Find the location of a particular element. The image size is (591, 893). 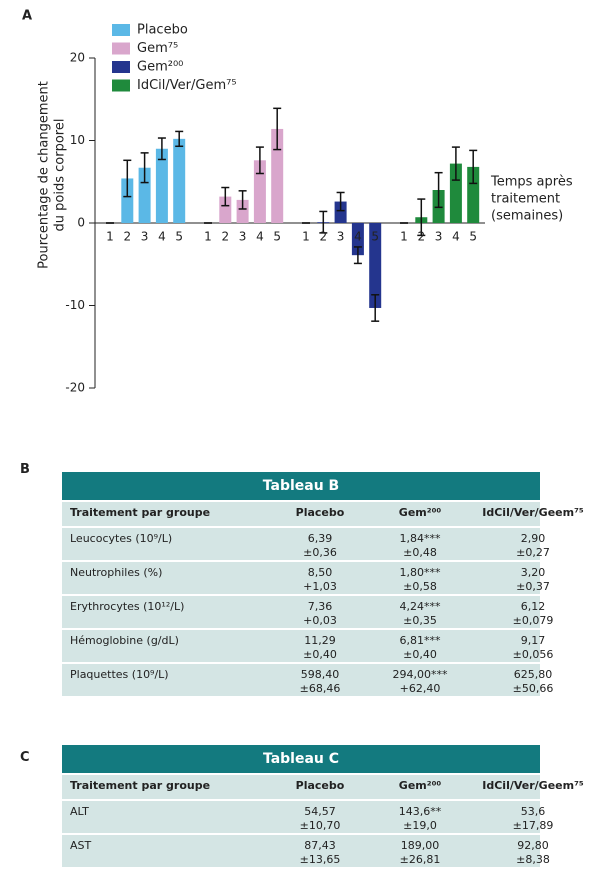

table-title: Tableau C is located at coordinates (301, 759).